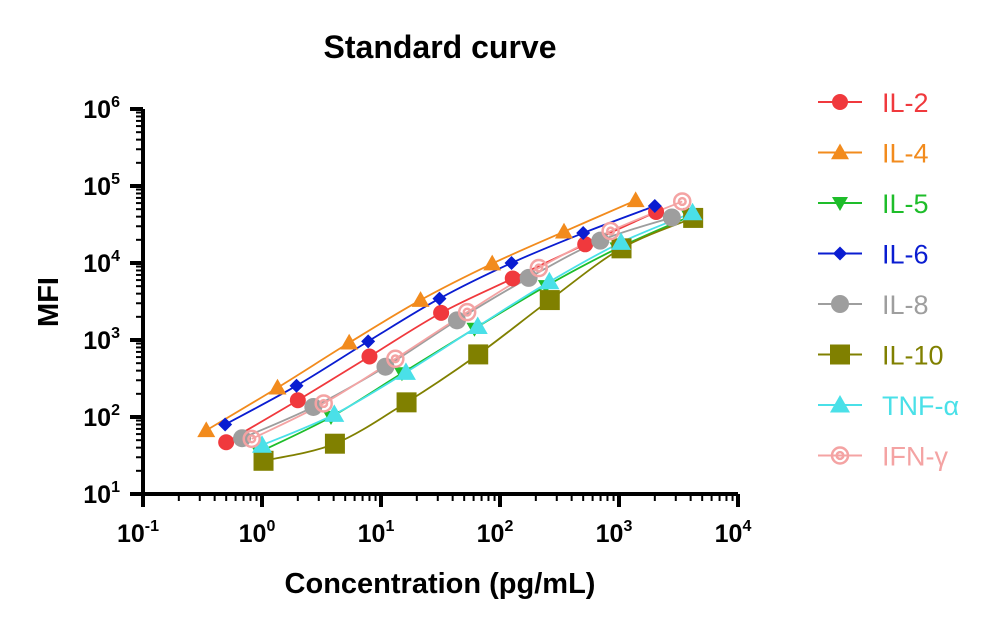  What do you see at coordinates (915, 457) in the screenshot?
I see `legend-label: IFN-γ` at bounding box center [915, 457].